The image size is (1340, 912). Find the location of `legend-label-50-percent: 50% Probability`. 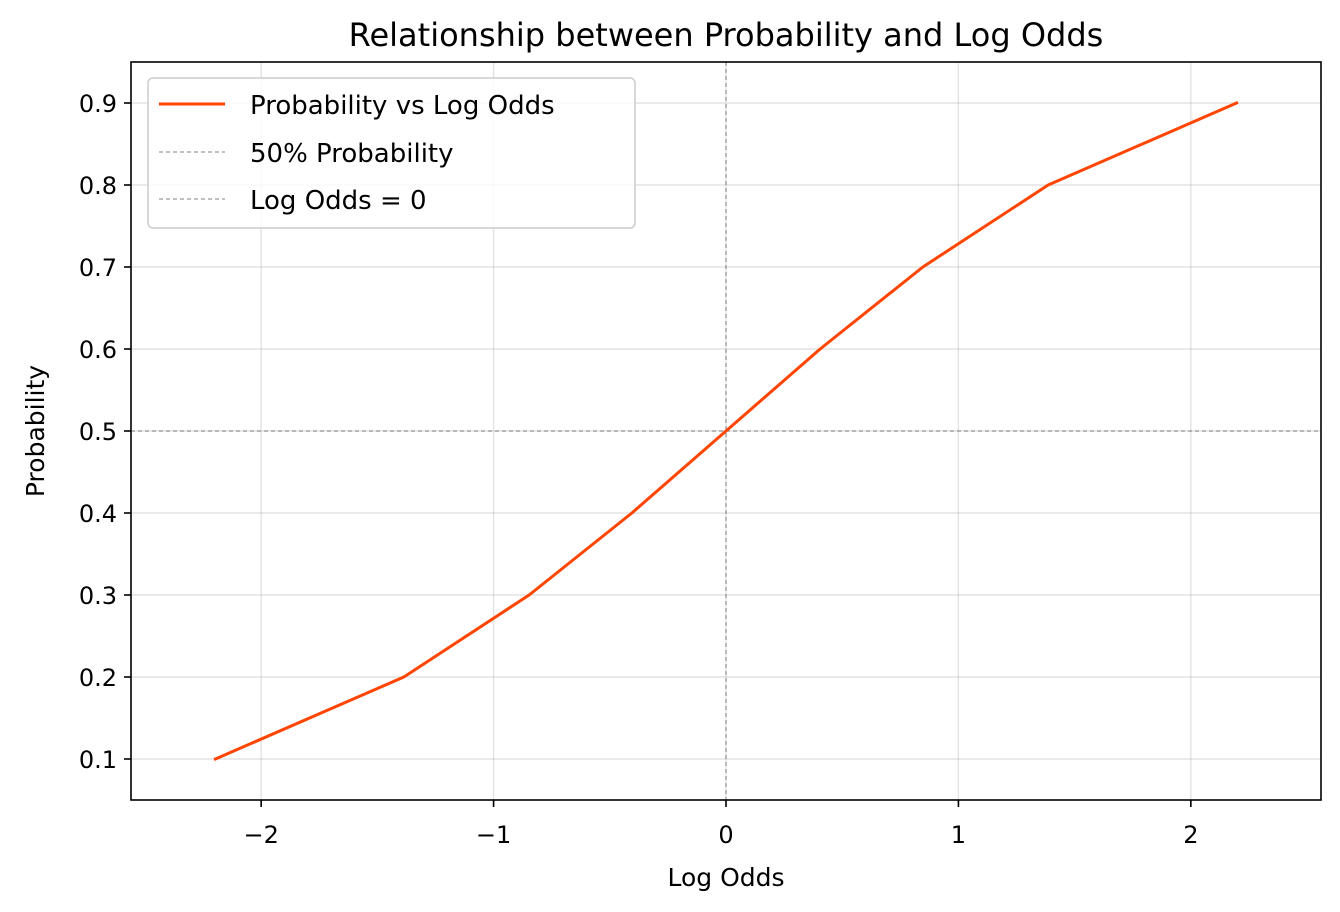

legend-label-50-percent: 50% Probability is located at coordinates (352, 154).